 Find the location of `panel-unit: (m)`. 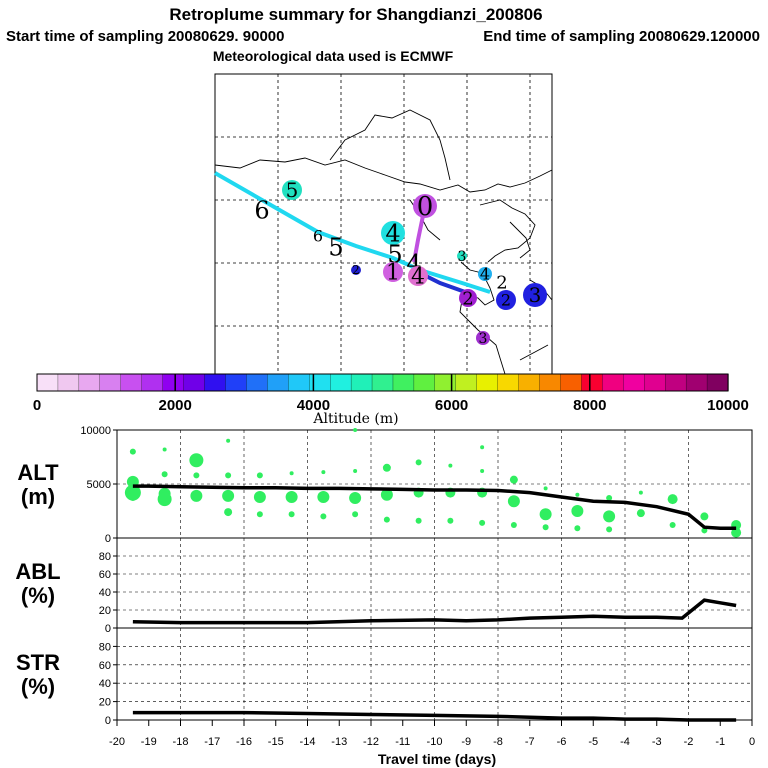

panel-unit: (m) is located at coordinates (38, 496).